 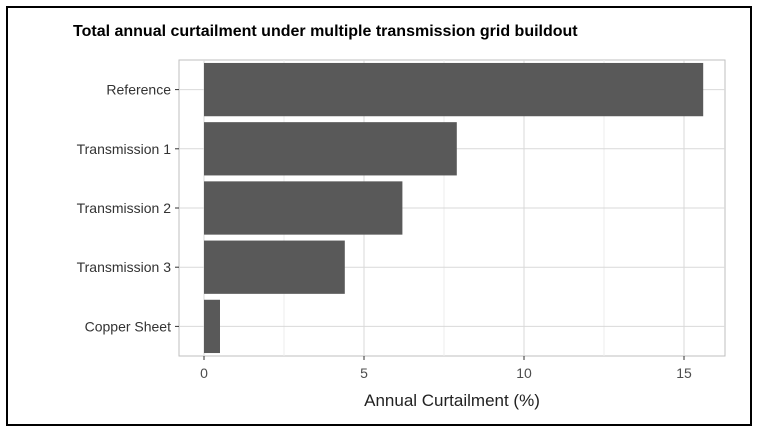 I want to click on value-axis: 0 5 10 15, so click(x=446, y=368).